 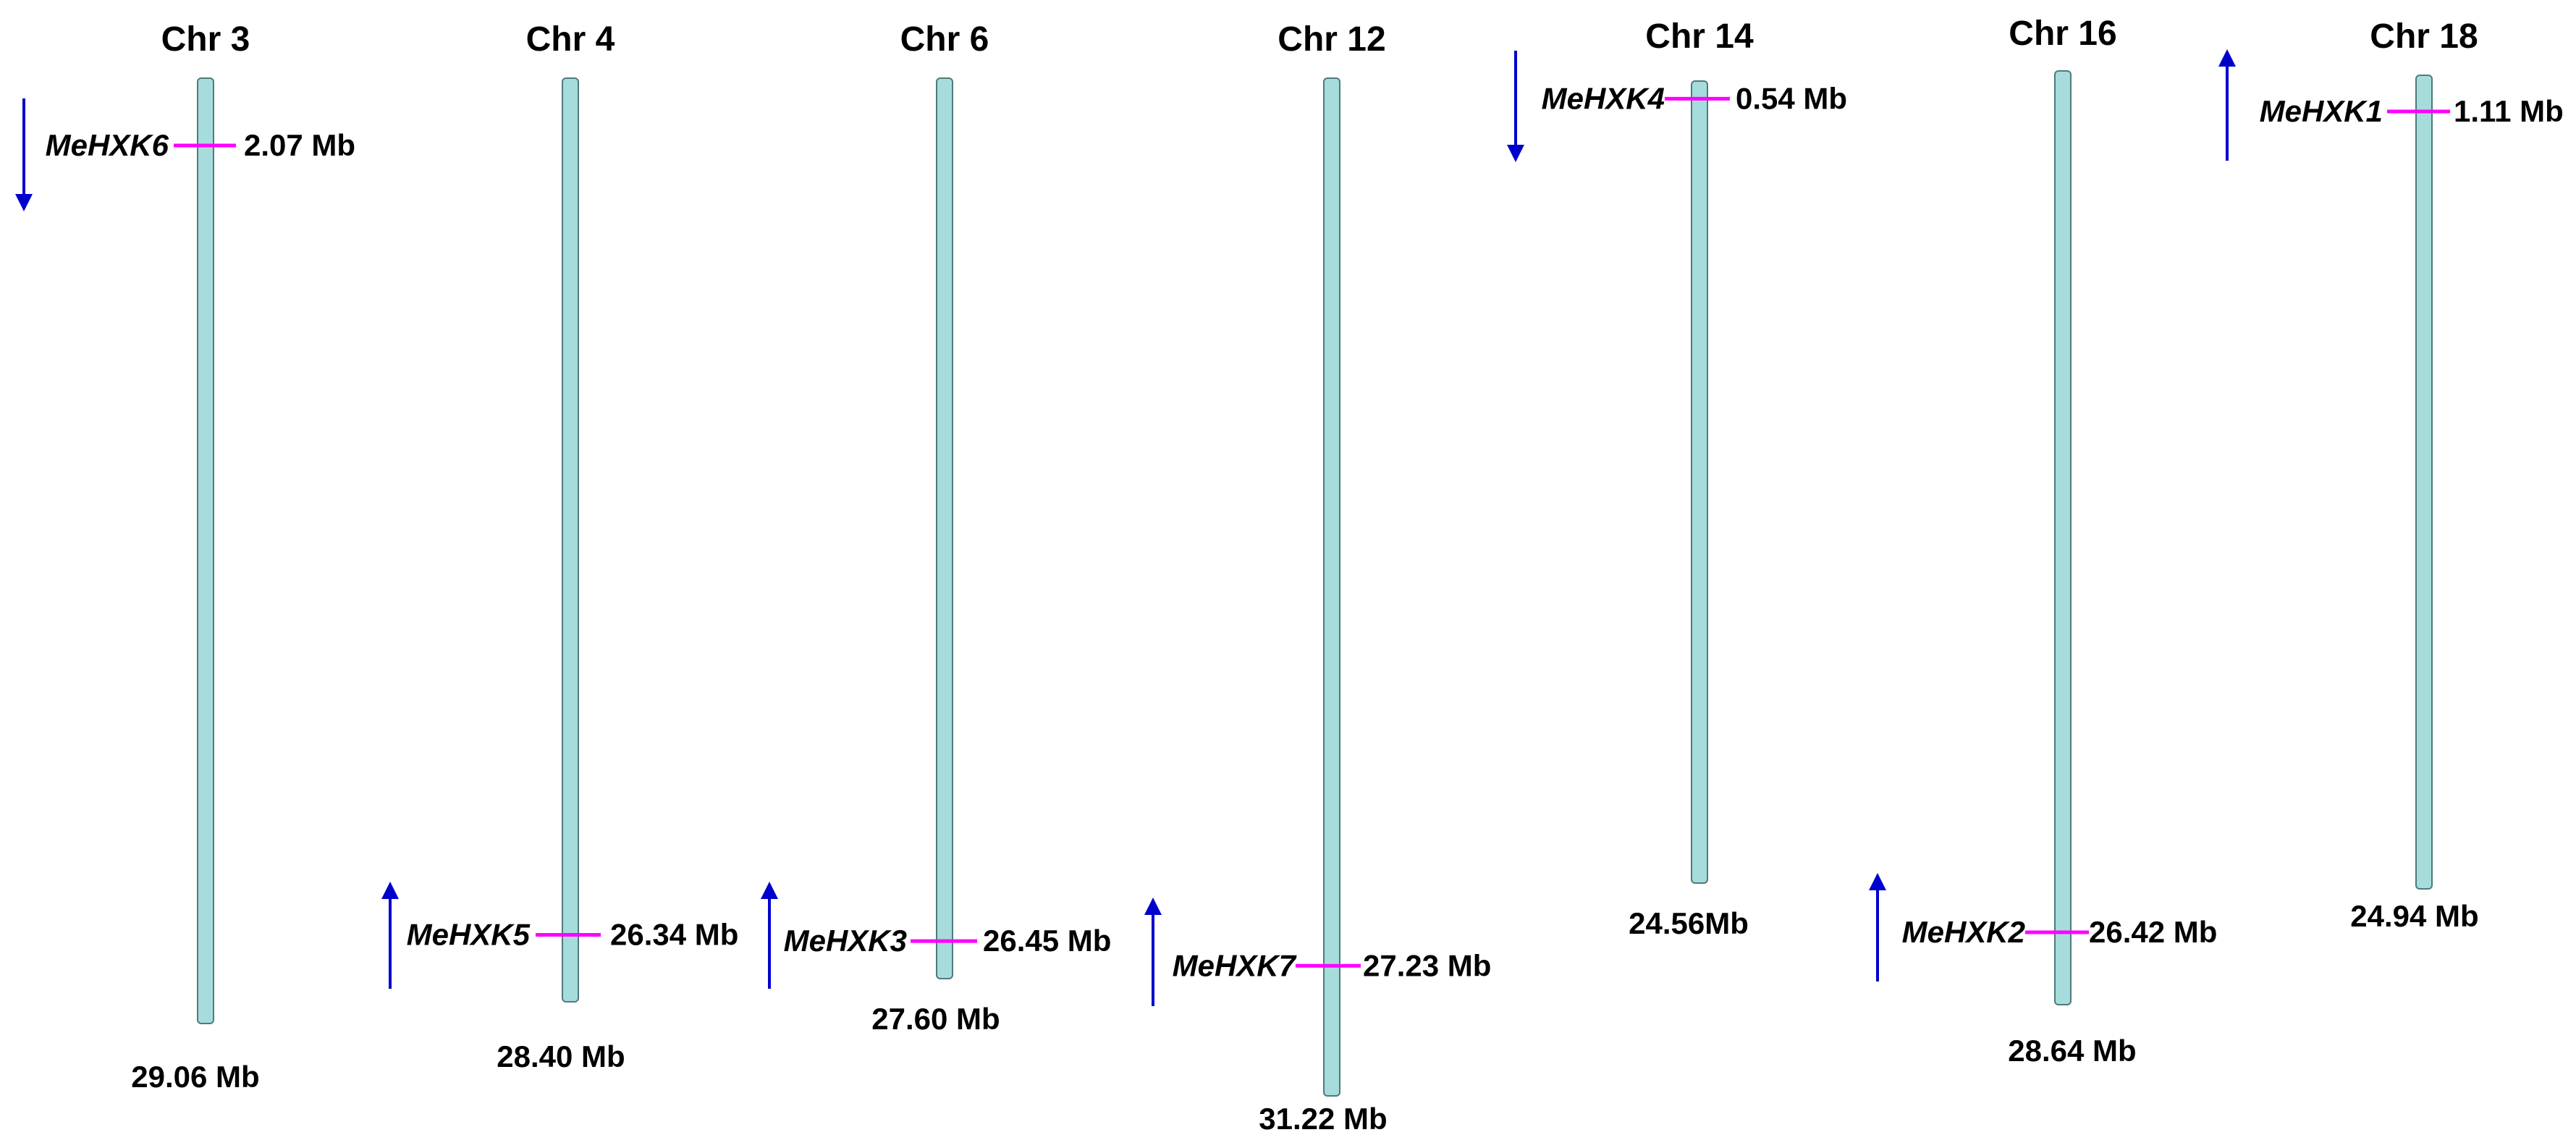 What do you see at coordinates (846, 941) in the screenshot?
I see `gene-name-label: MeHXK3` at bounding box center [846, 941].